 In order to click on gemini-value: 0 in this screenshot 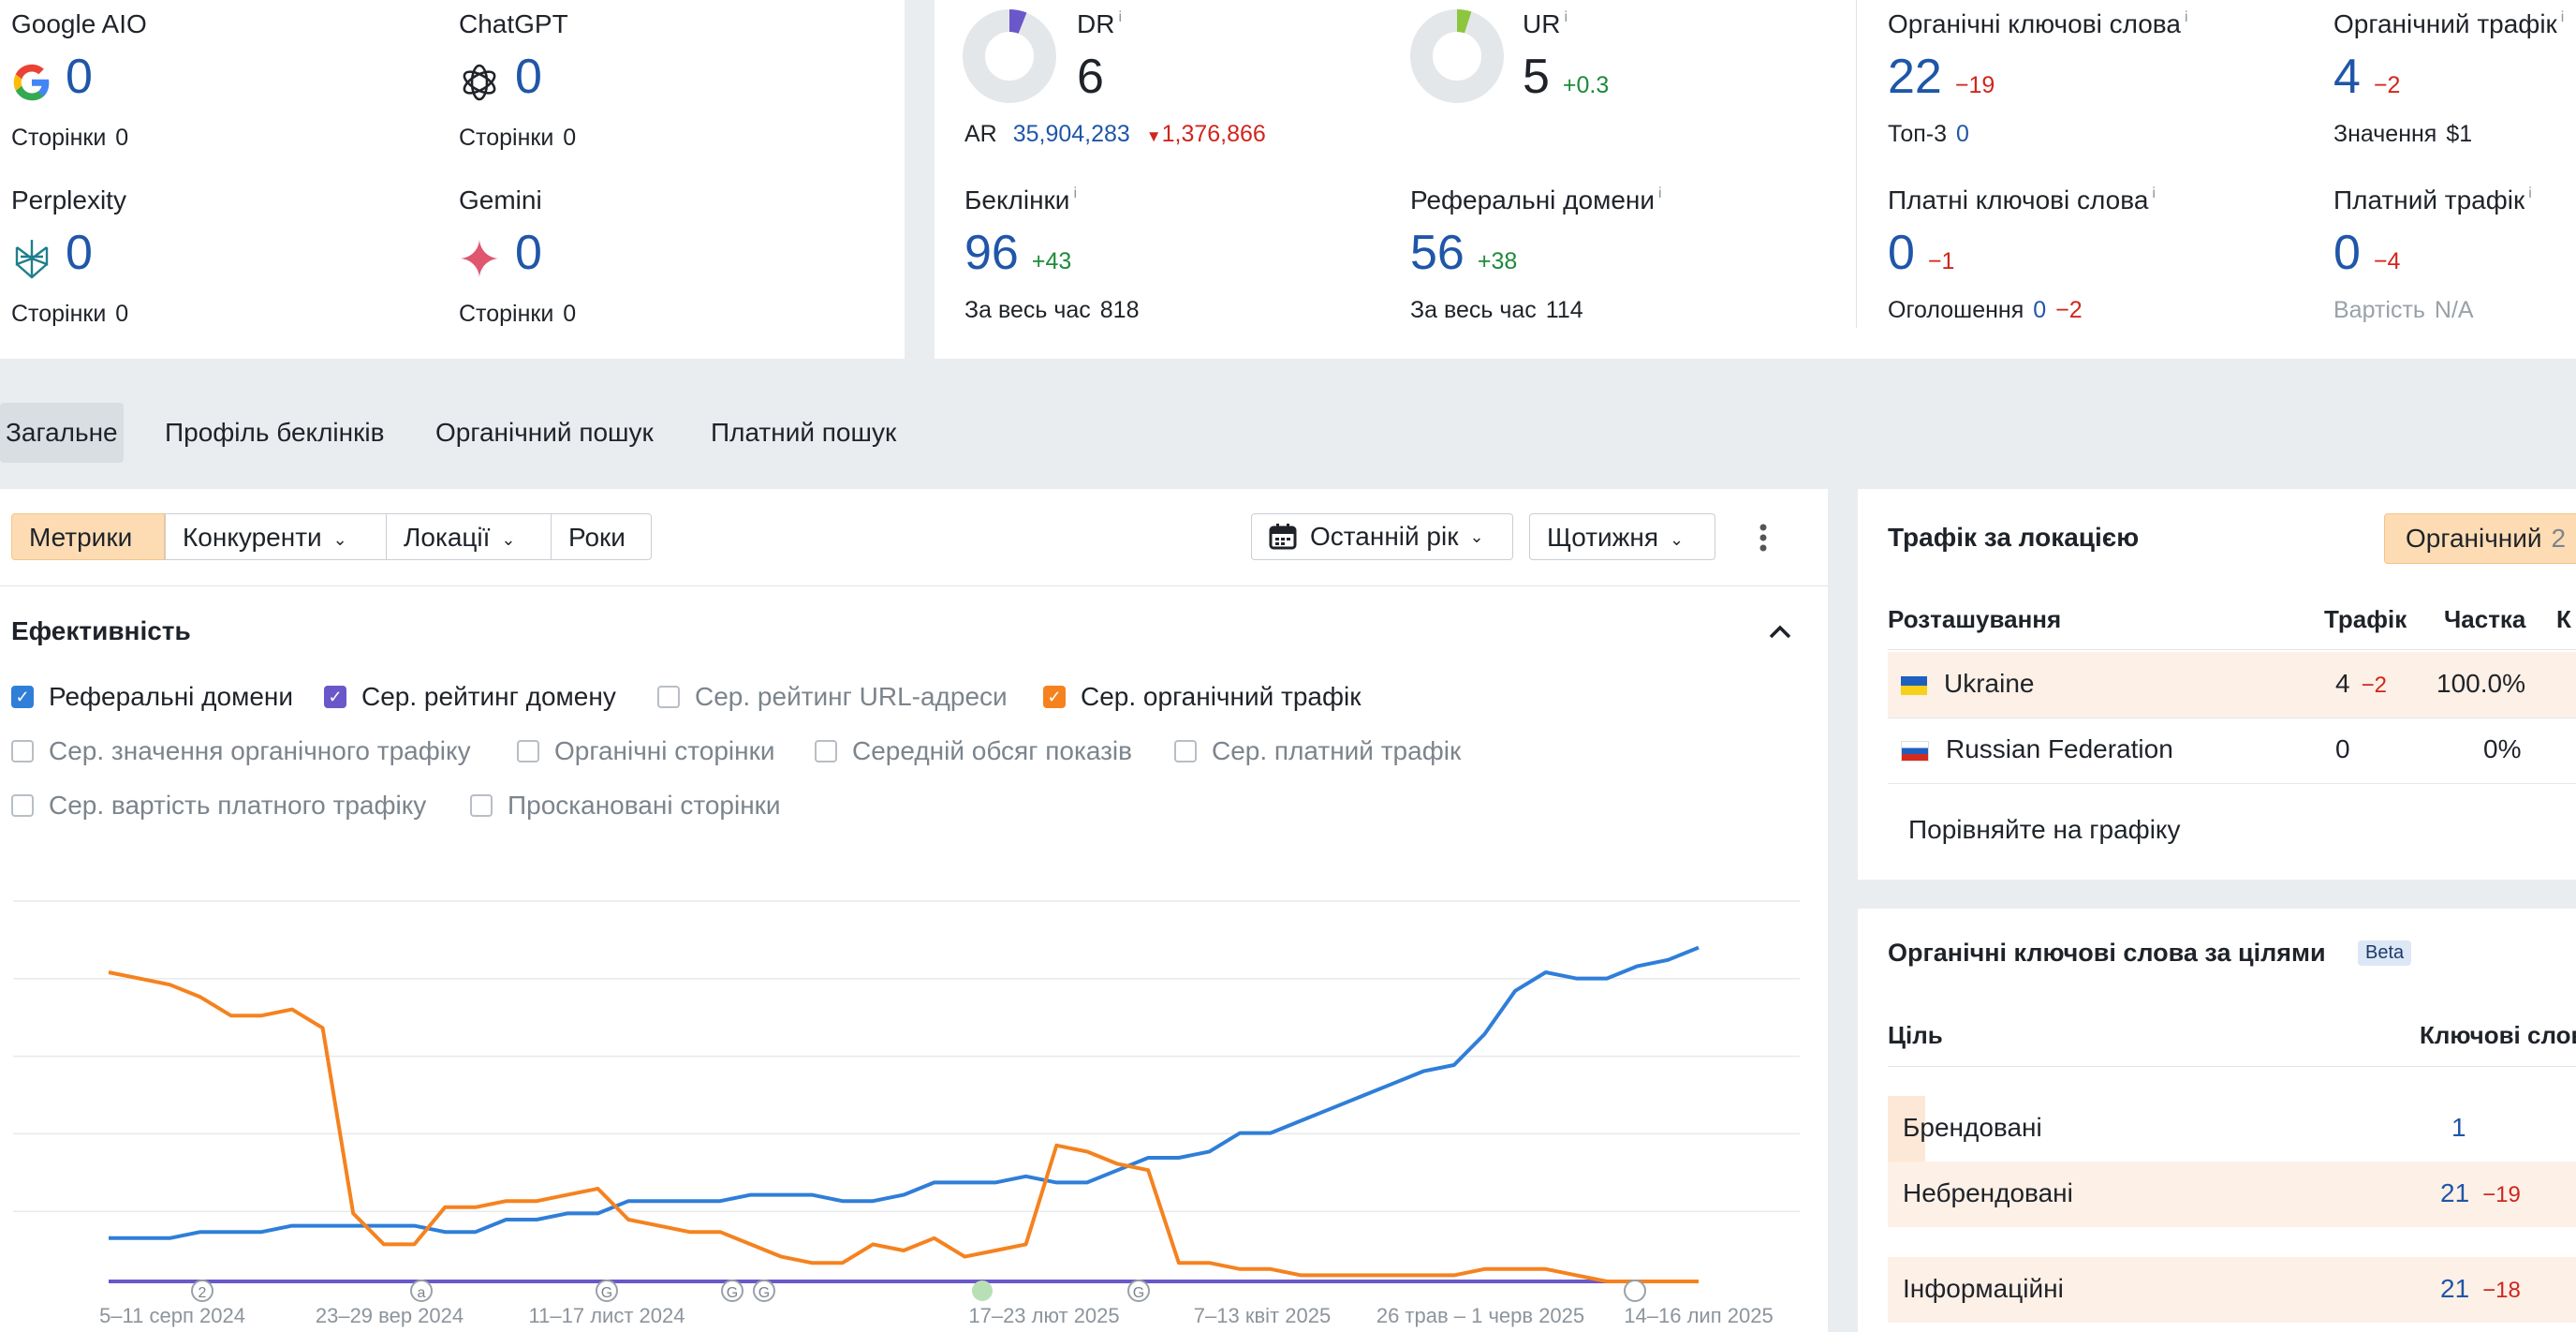, I will do `click(528, 253)`.